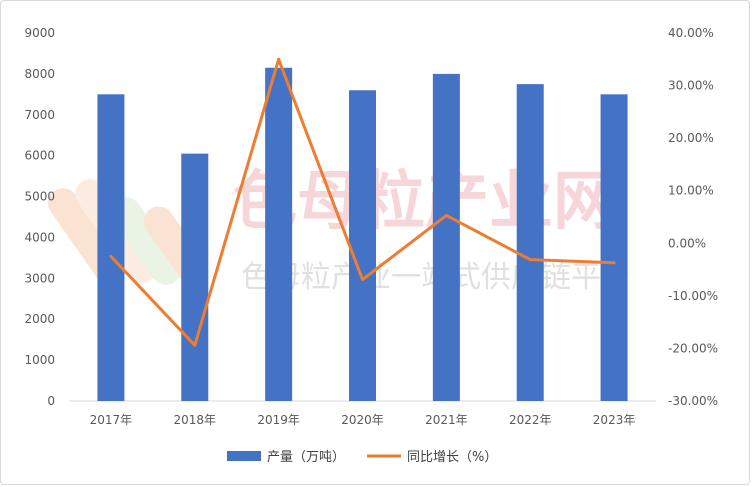 This screenshot has width=752, height=487. What do you see at coordinates (362, 457) in the screenshot?
I see `legend: 产量（万吨） 同比增长（%）` at bounding box center [362, 457].